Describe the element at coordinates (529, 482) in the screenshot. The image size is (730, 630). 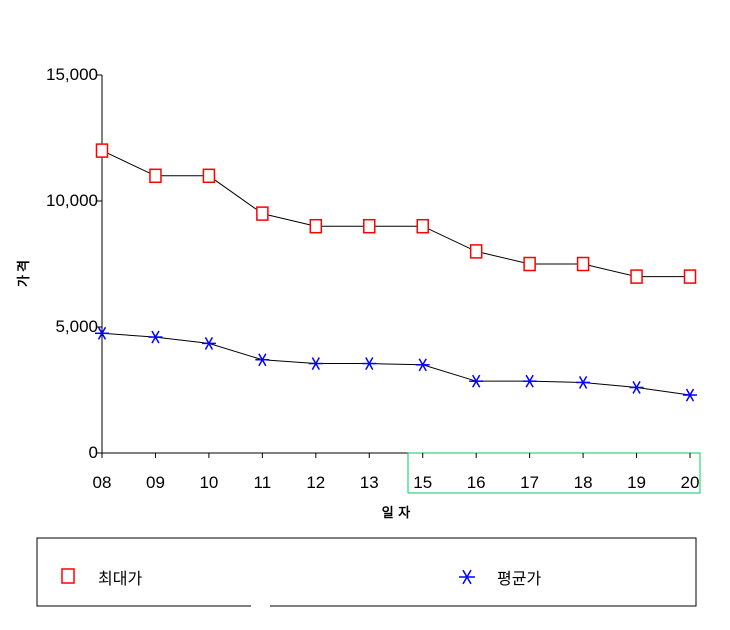
I see `x-tick-label: 17` at that location.